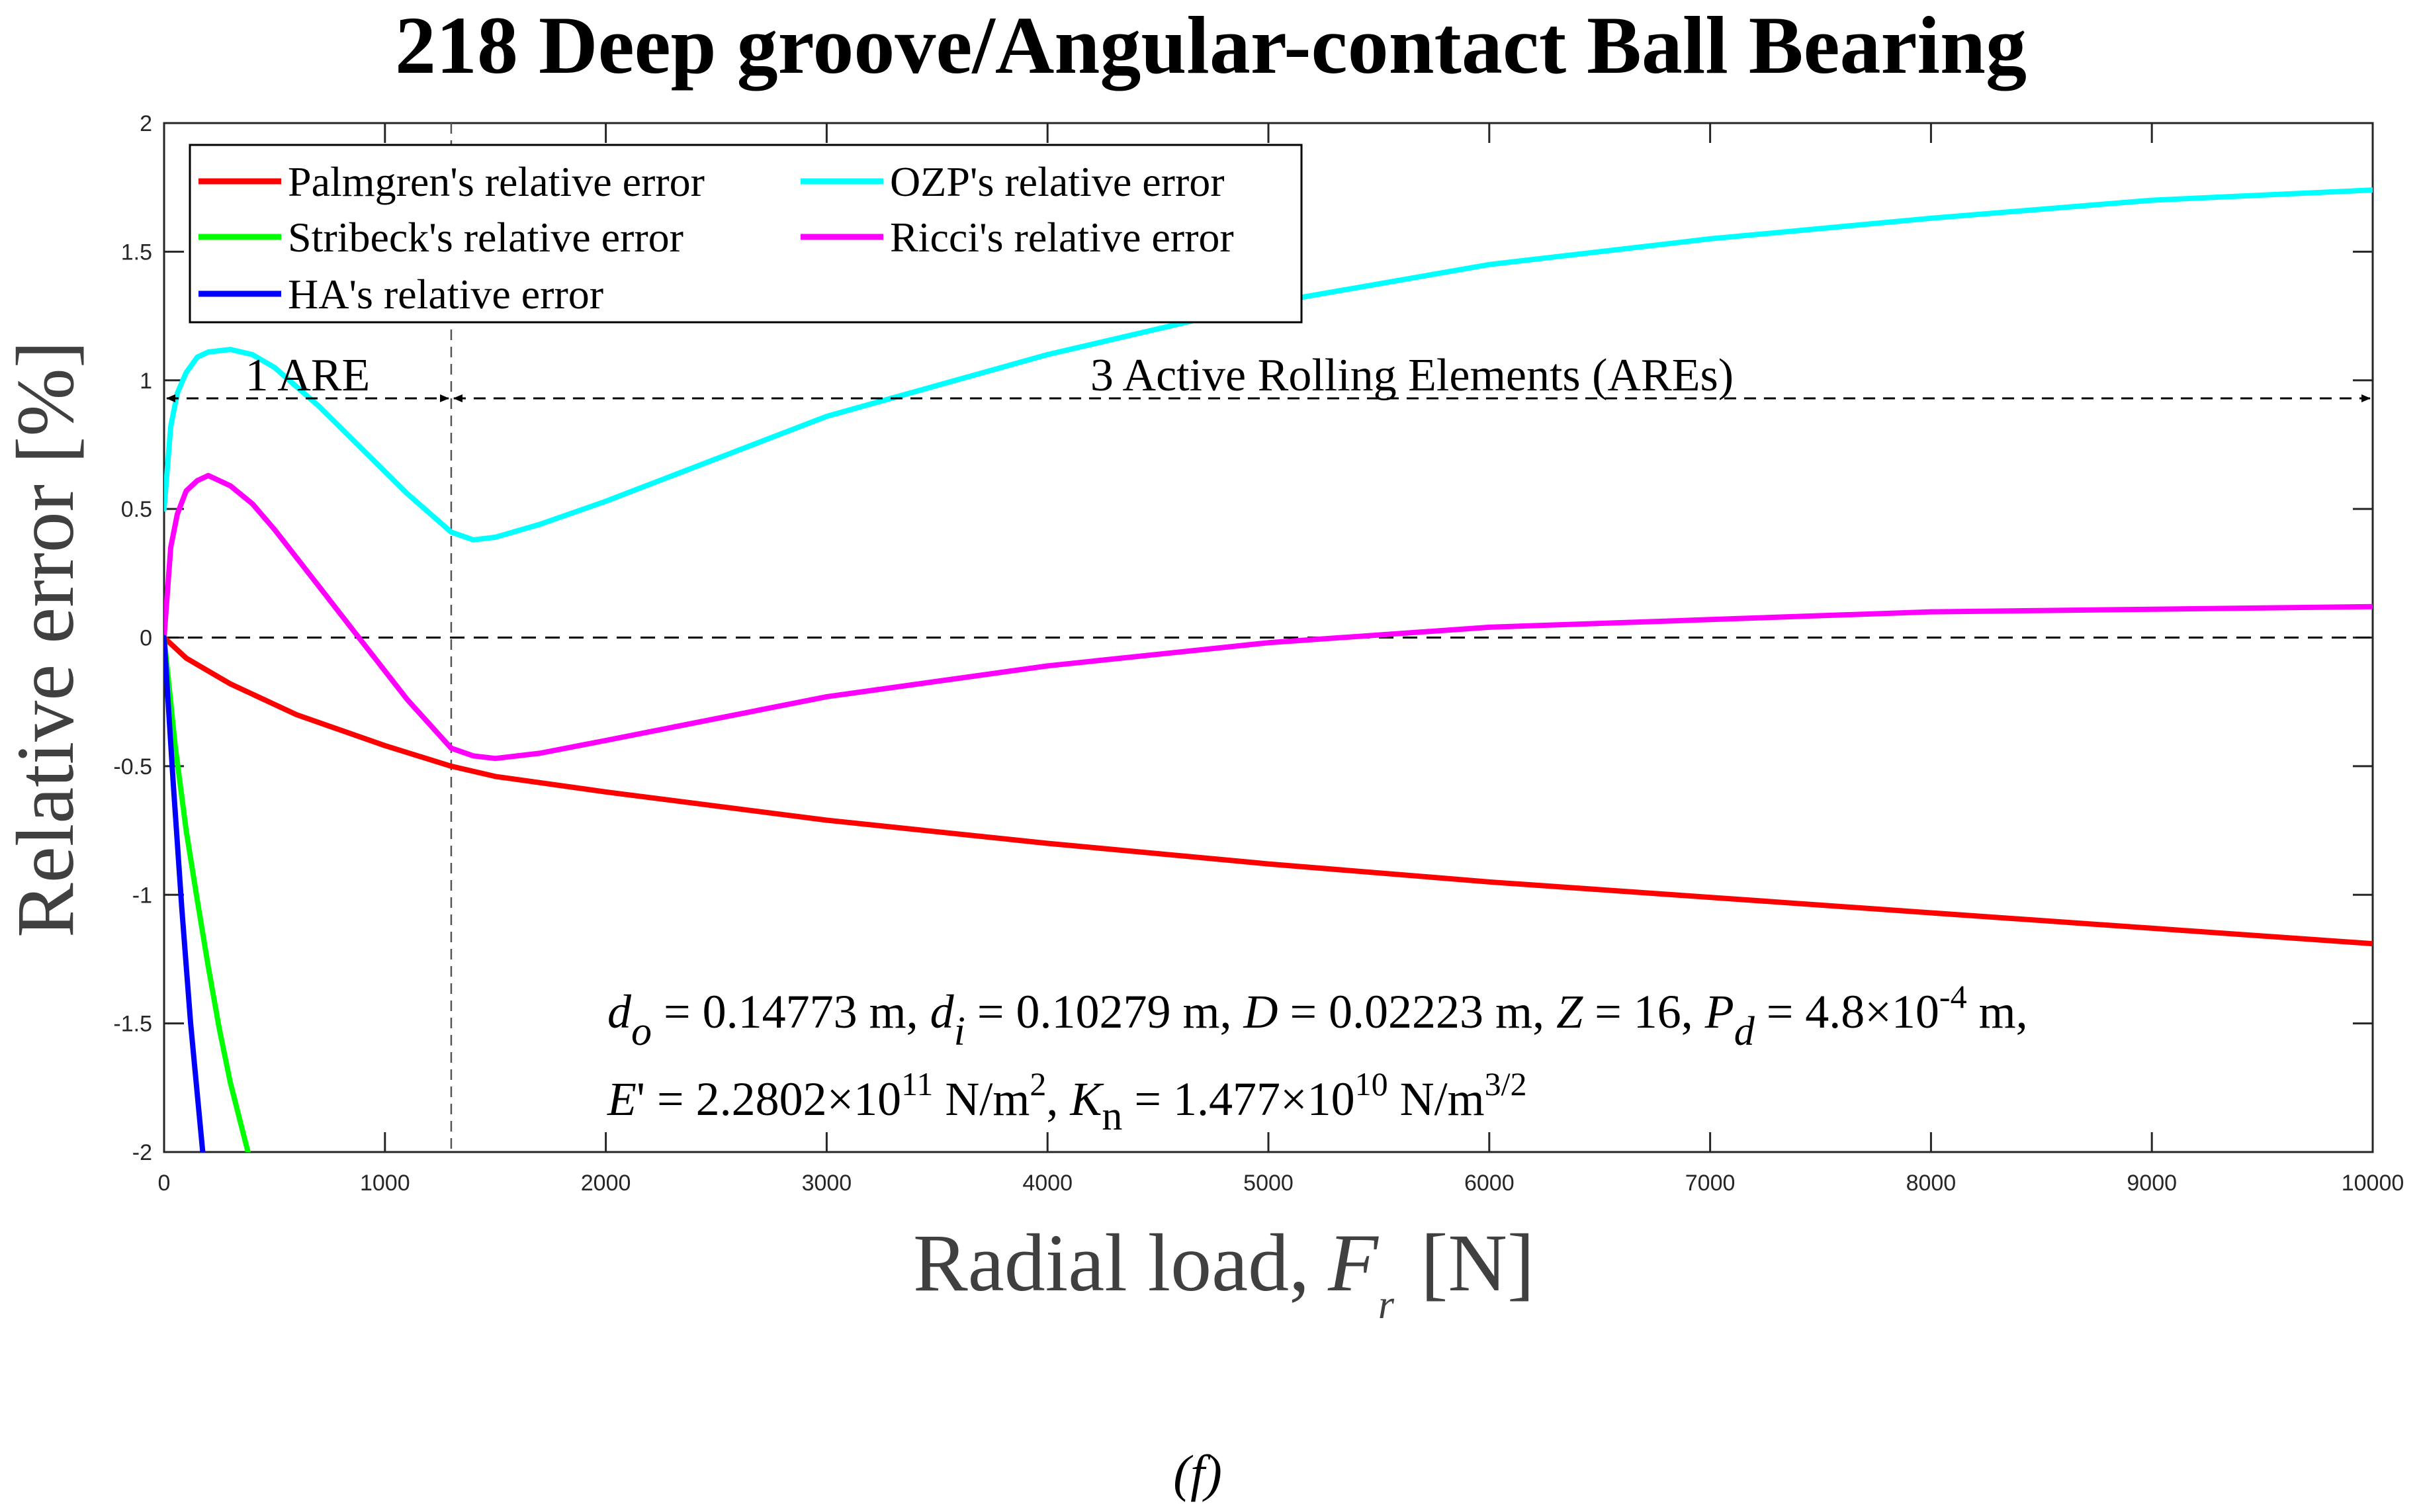  What do you see at coordinates (146, 638) in the screenshot?
I see `y-tick-label: 0` at bounding box center [146, 638].